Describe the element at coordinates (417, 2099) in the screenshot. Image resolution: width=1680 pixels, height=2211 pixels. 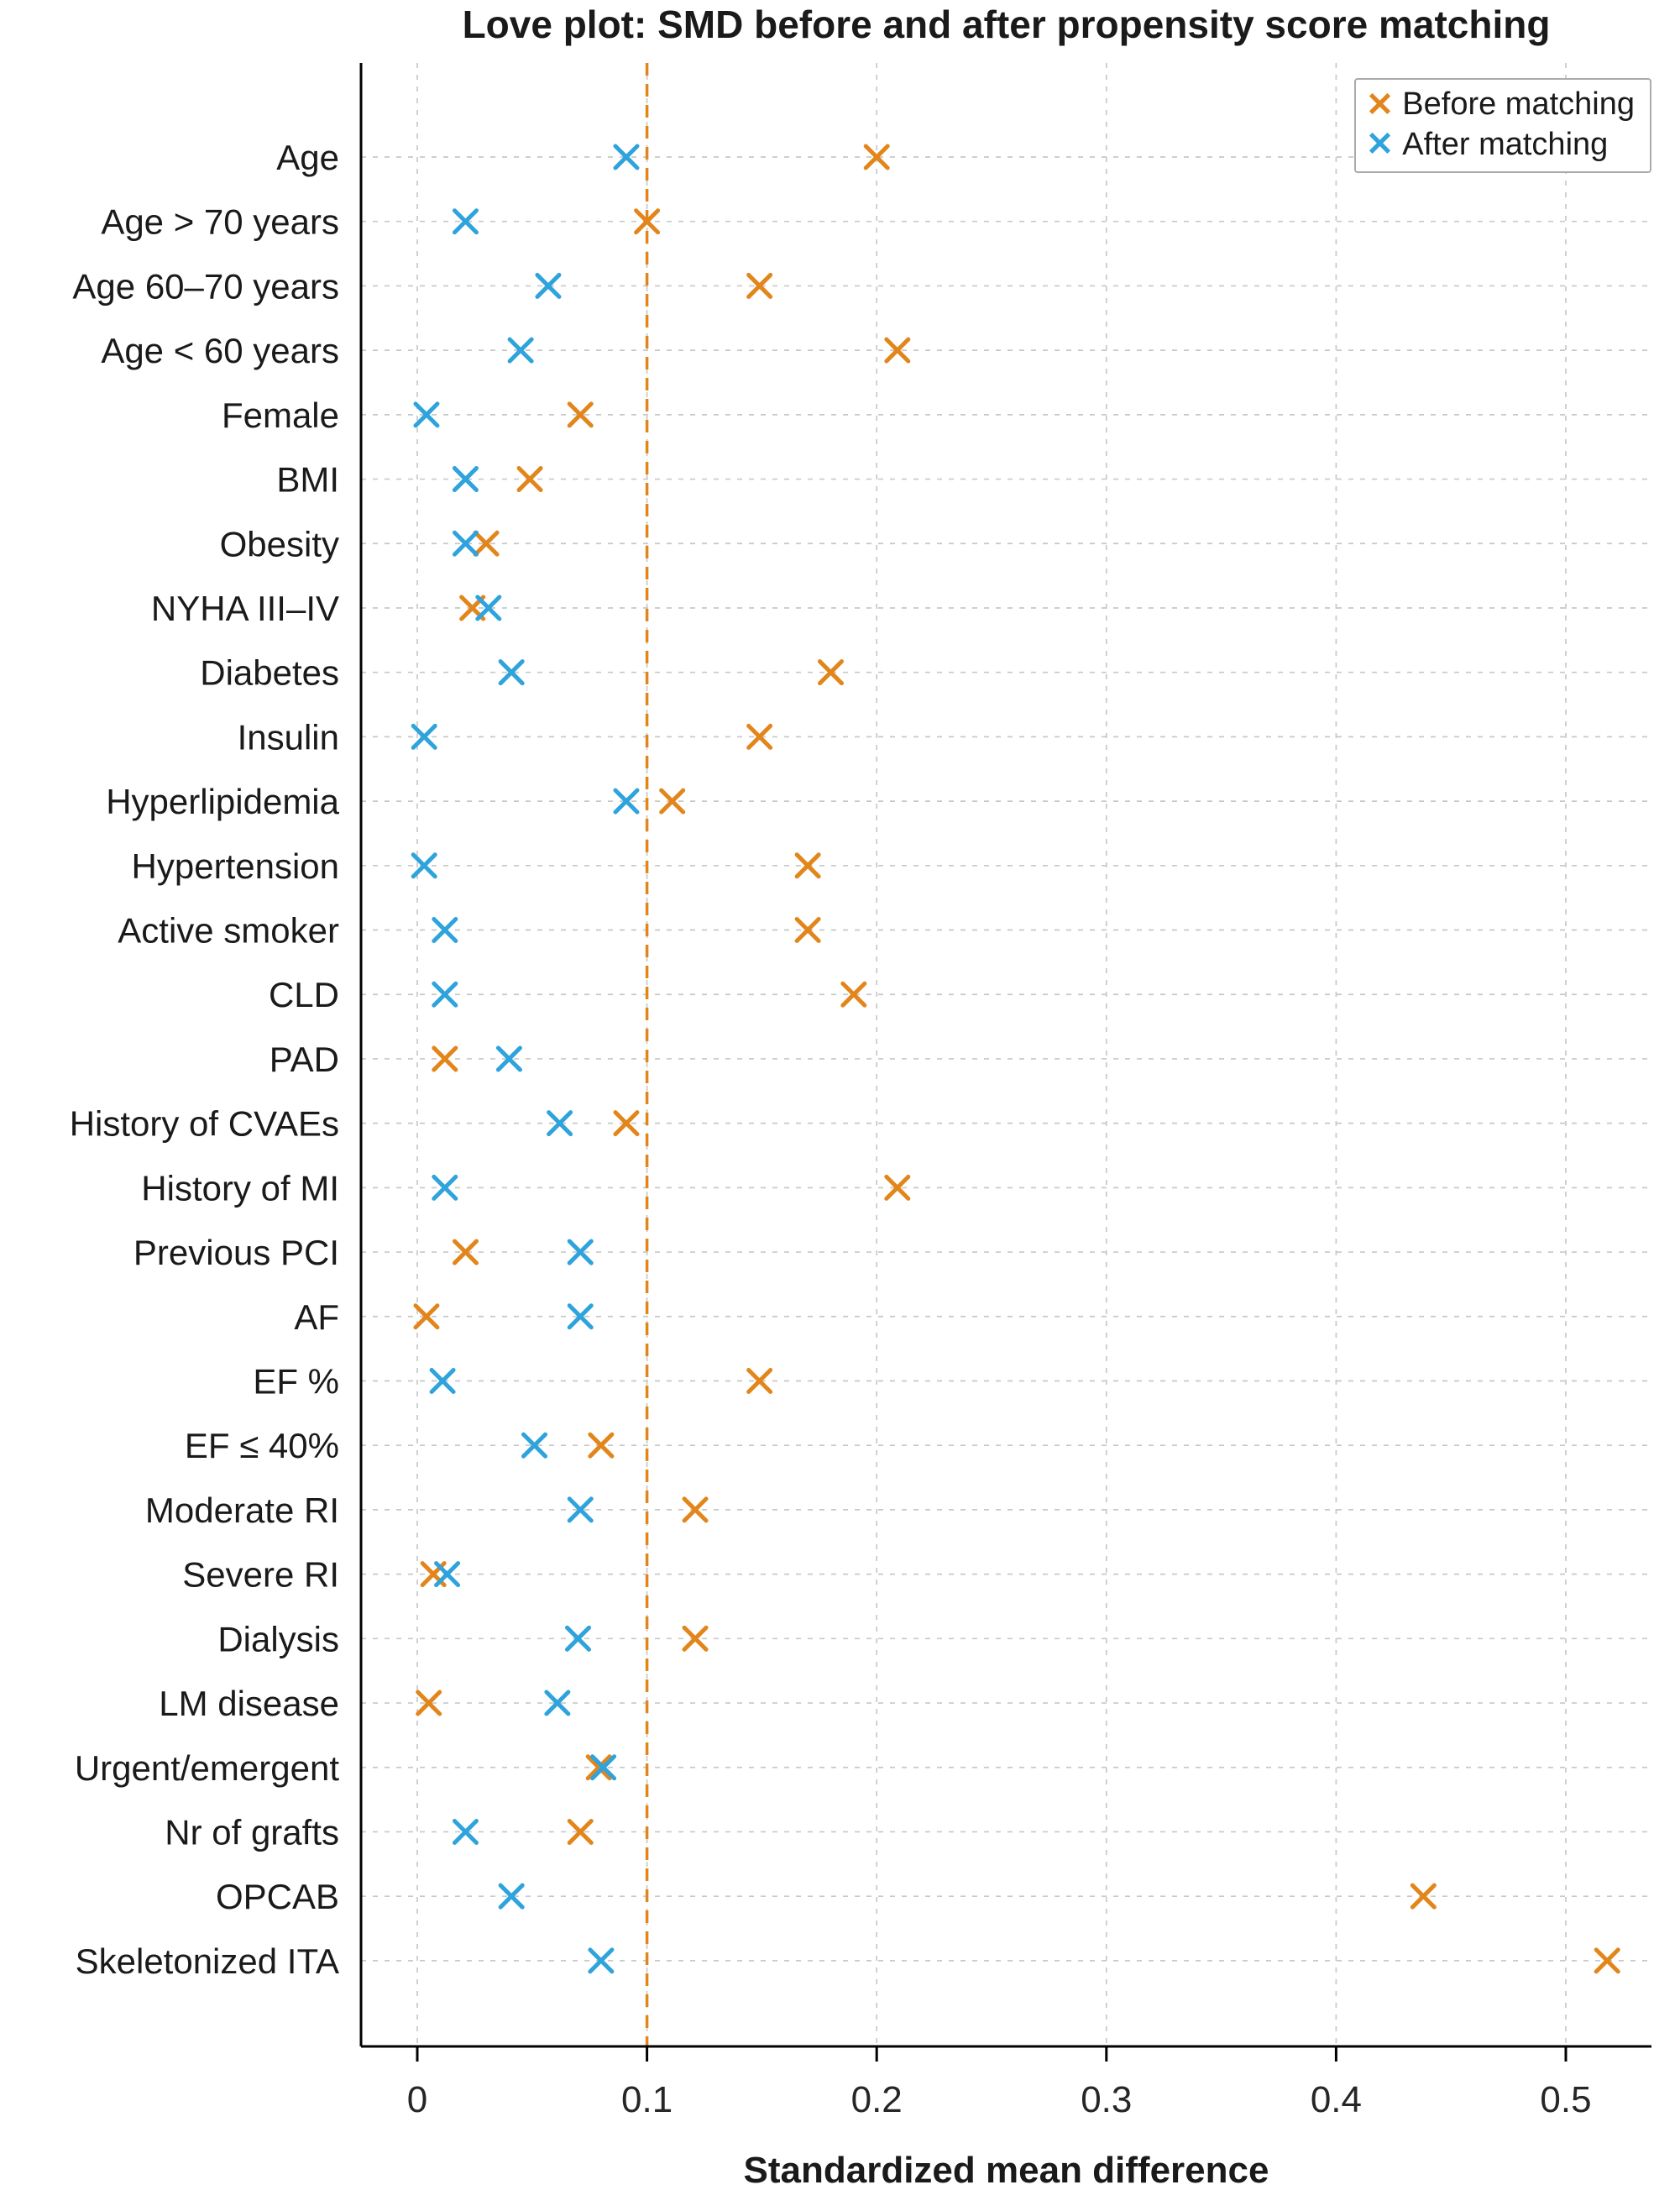
I see `x-tick-label: 0` at that location.